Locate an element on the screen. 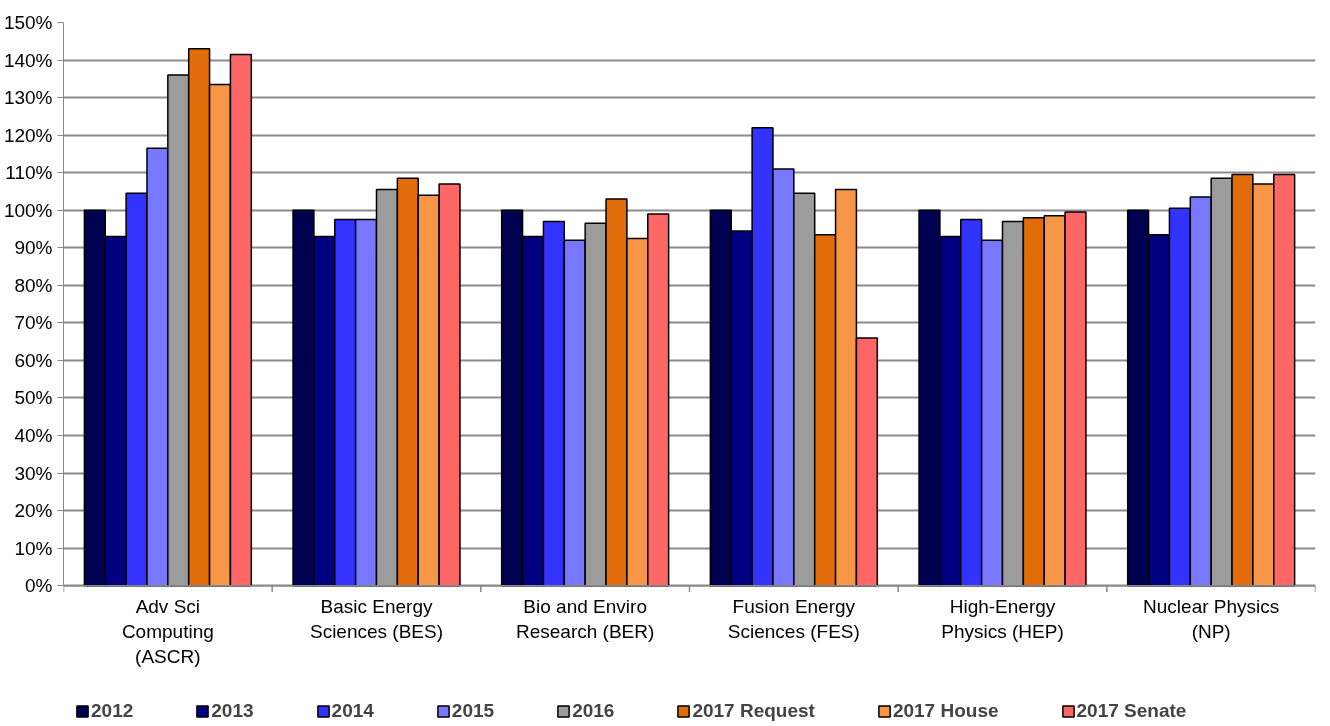  y-tick-label: 20% is located at coordinates (33, 511).